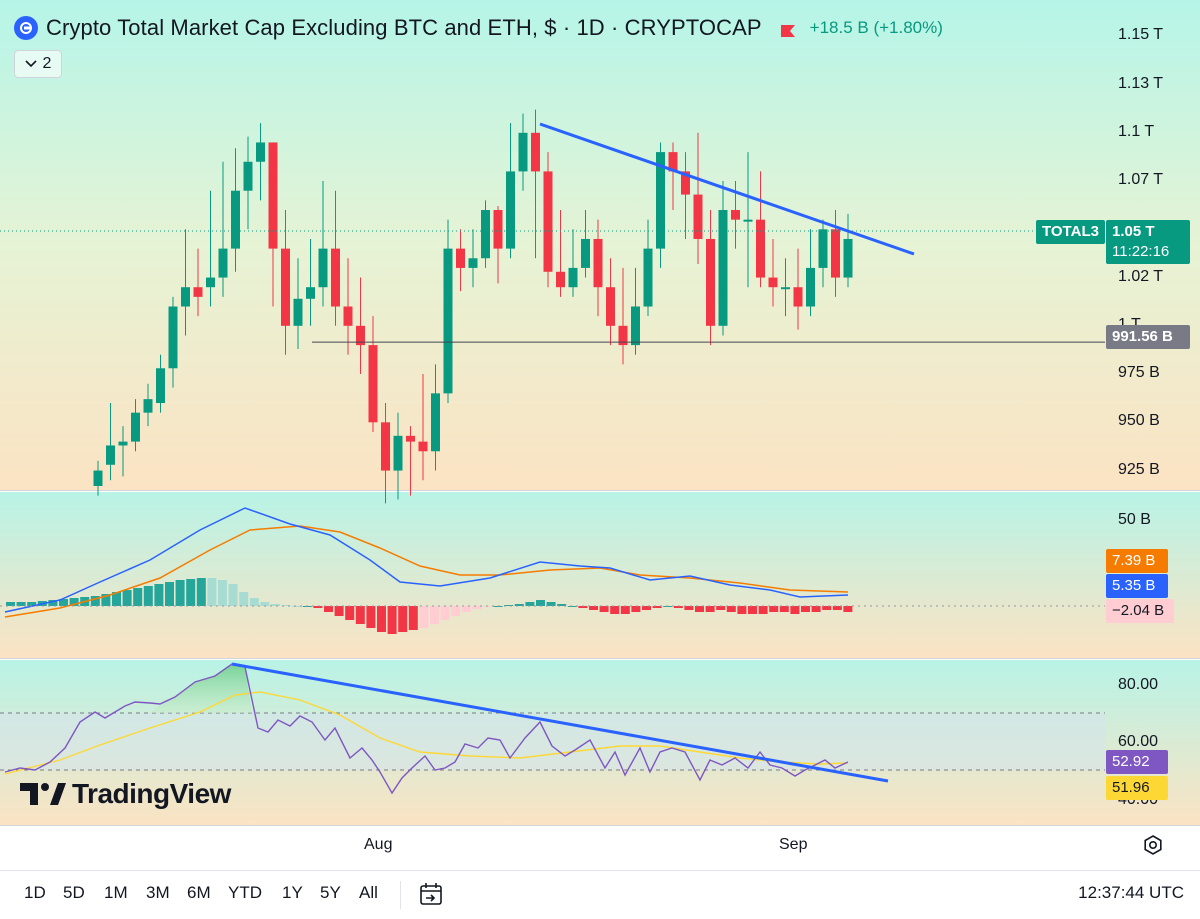 The height and width of the screenshot is (919, 1200). I want to click on macd-axis-tick: 50 B, so click(1134, 519).